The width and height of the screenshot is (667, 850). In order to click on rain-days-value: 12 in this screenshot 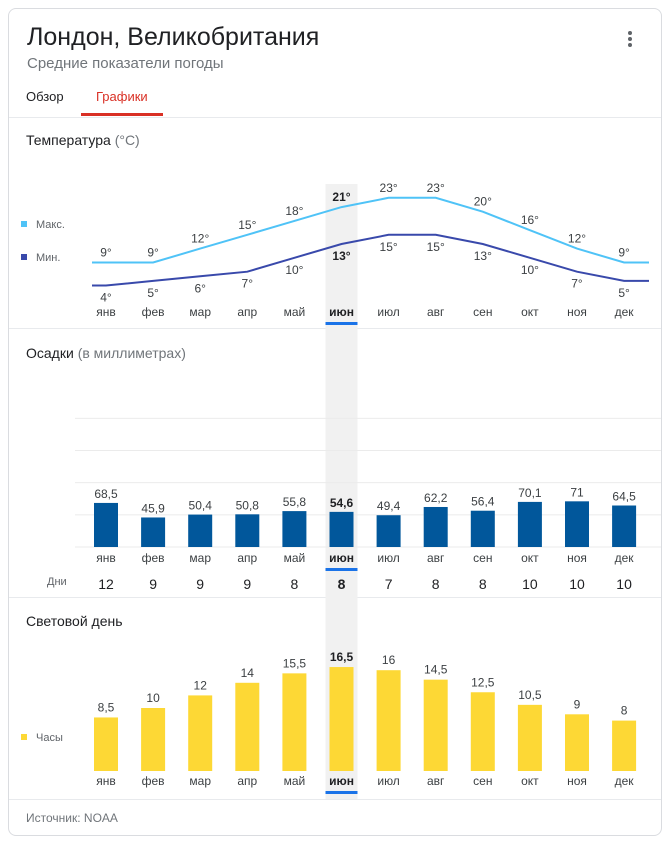, I will do `click(106, 584)`.